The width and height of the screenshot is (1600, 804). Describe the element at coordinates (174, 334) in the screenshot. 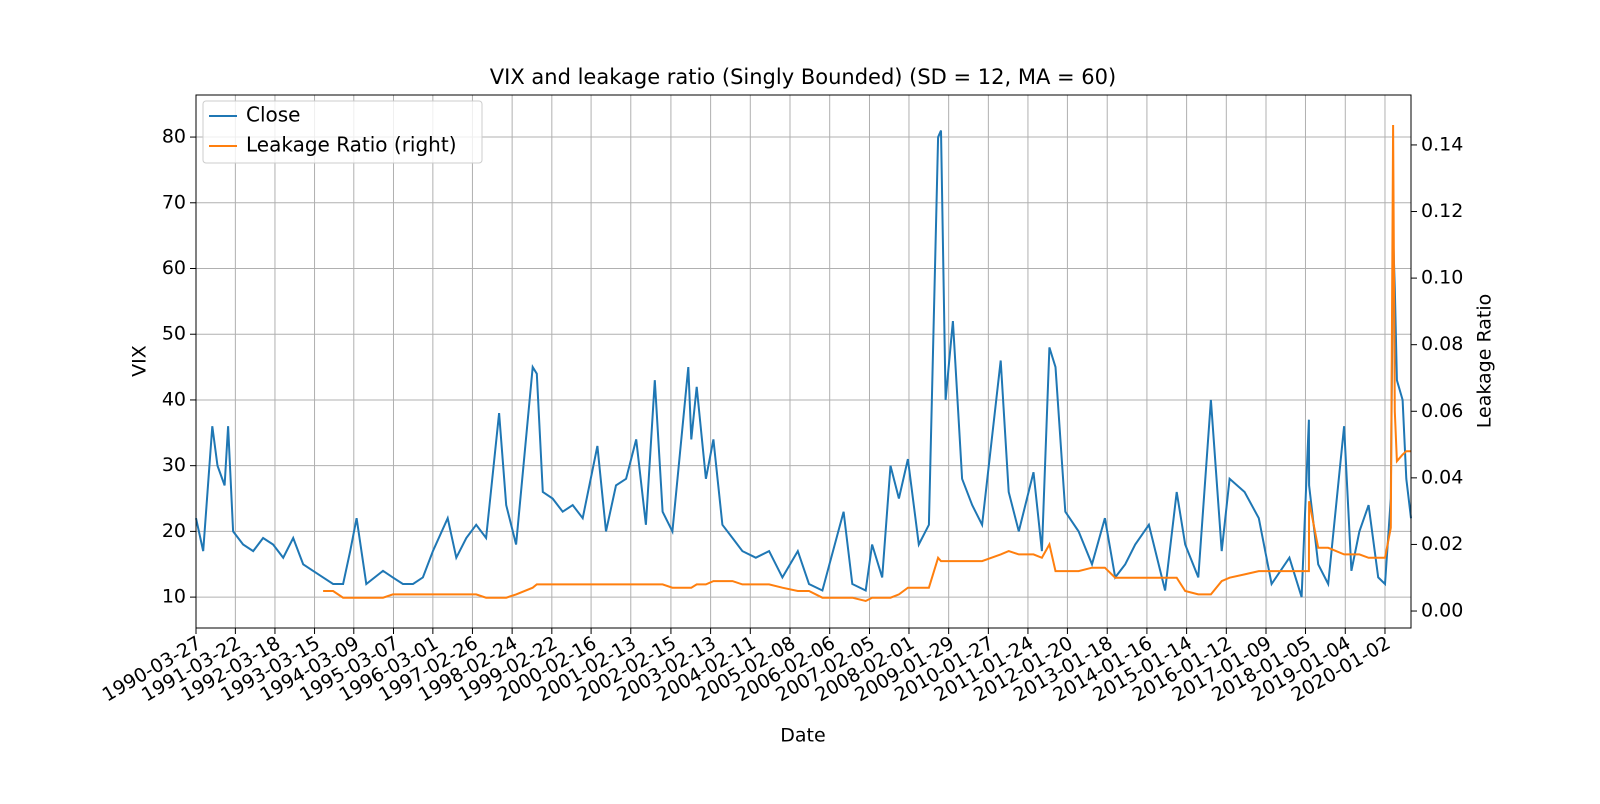

I see `y-tick-label: 50` at that location.